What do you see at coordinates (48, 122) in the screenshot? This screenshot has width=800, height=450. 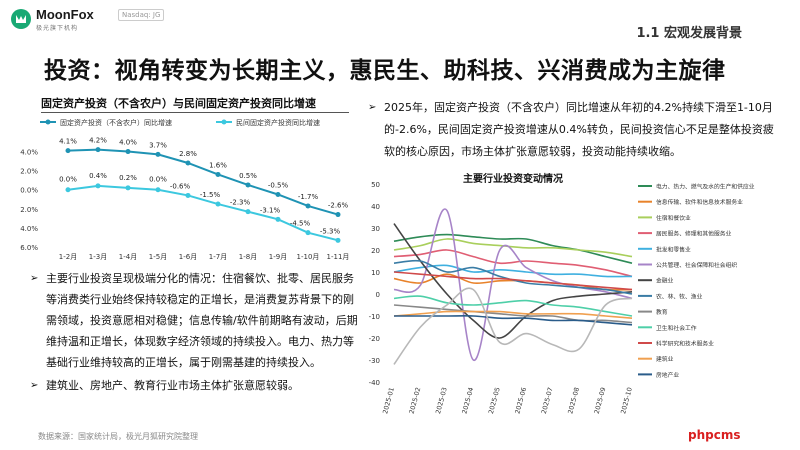 I see `legend-marker-fixed` at bounding box center [48, 122].